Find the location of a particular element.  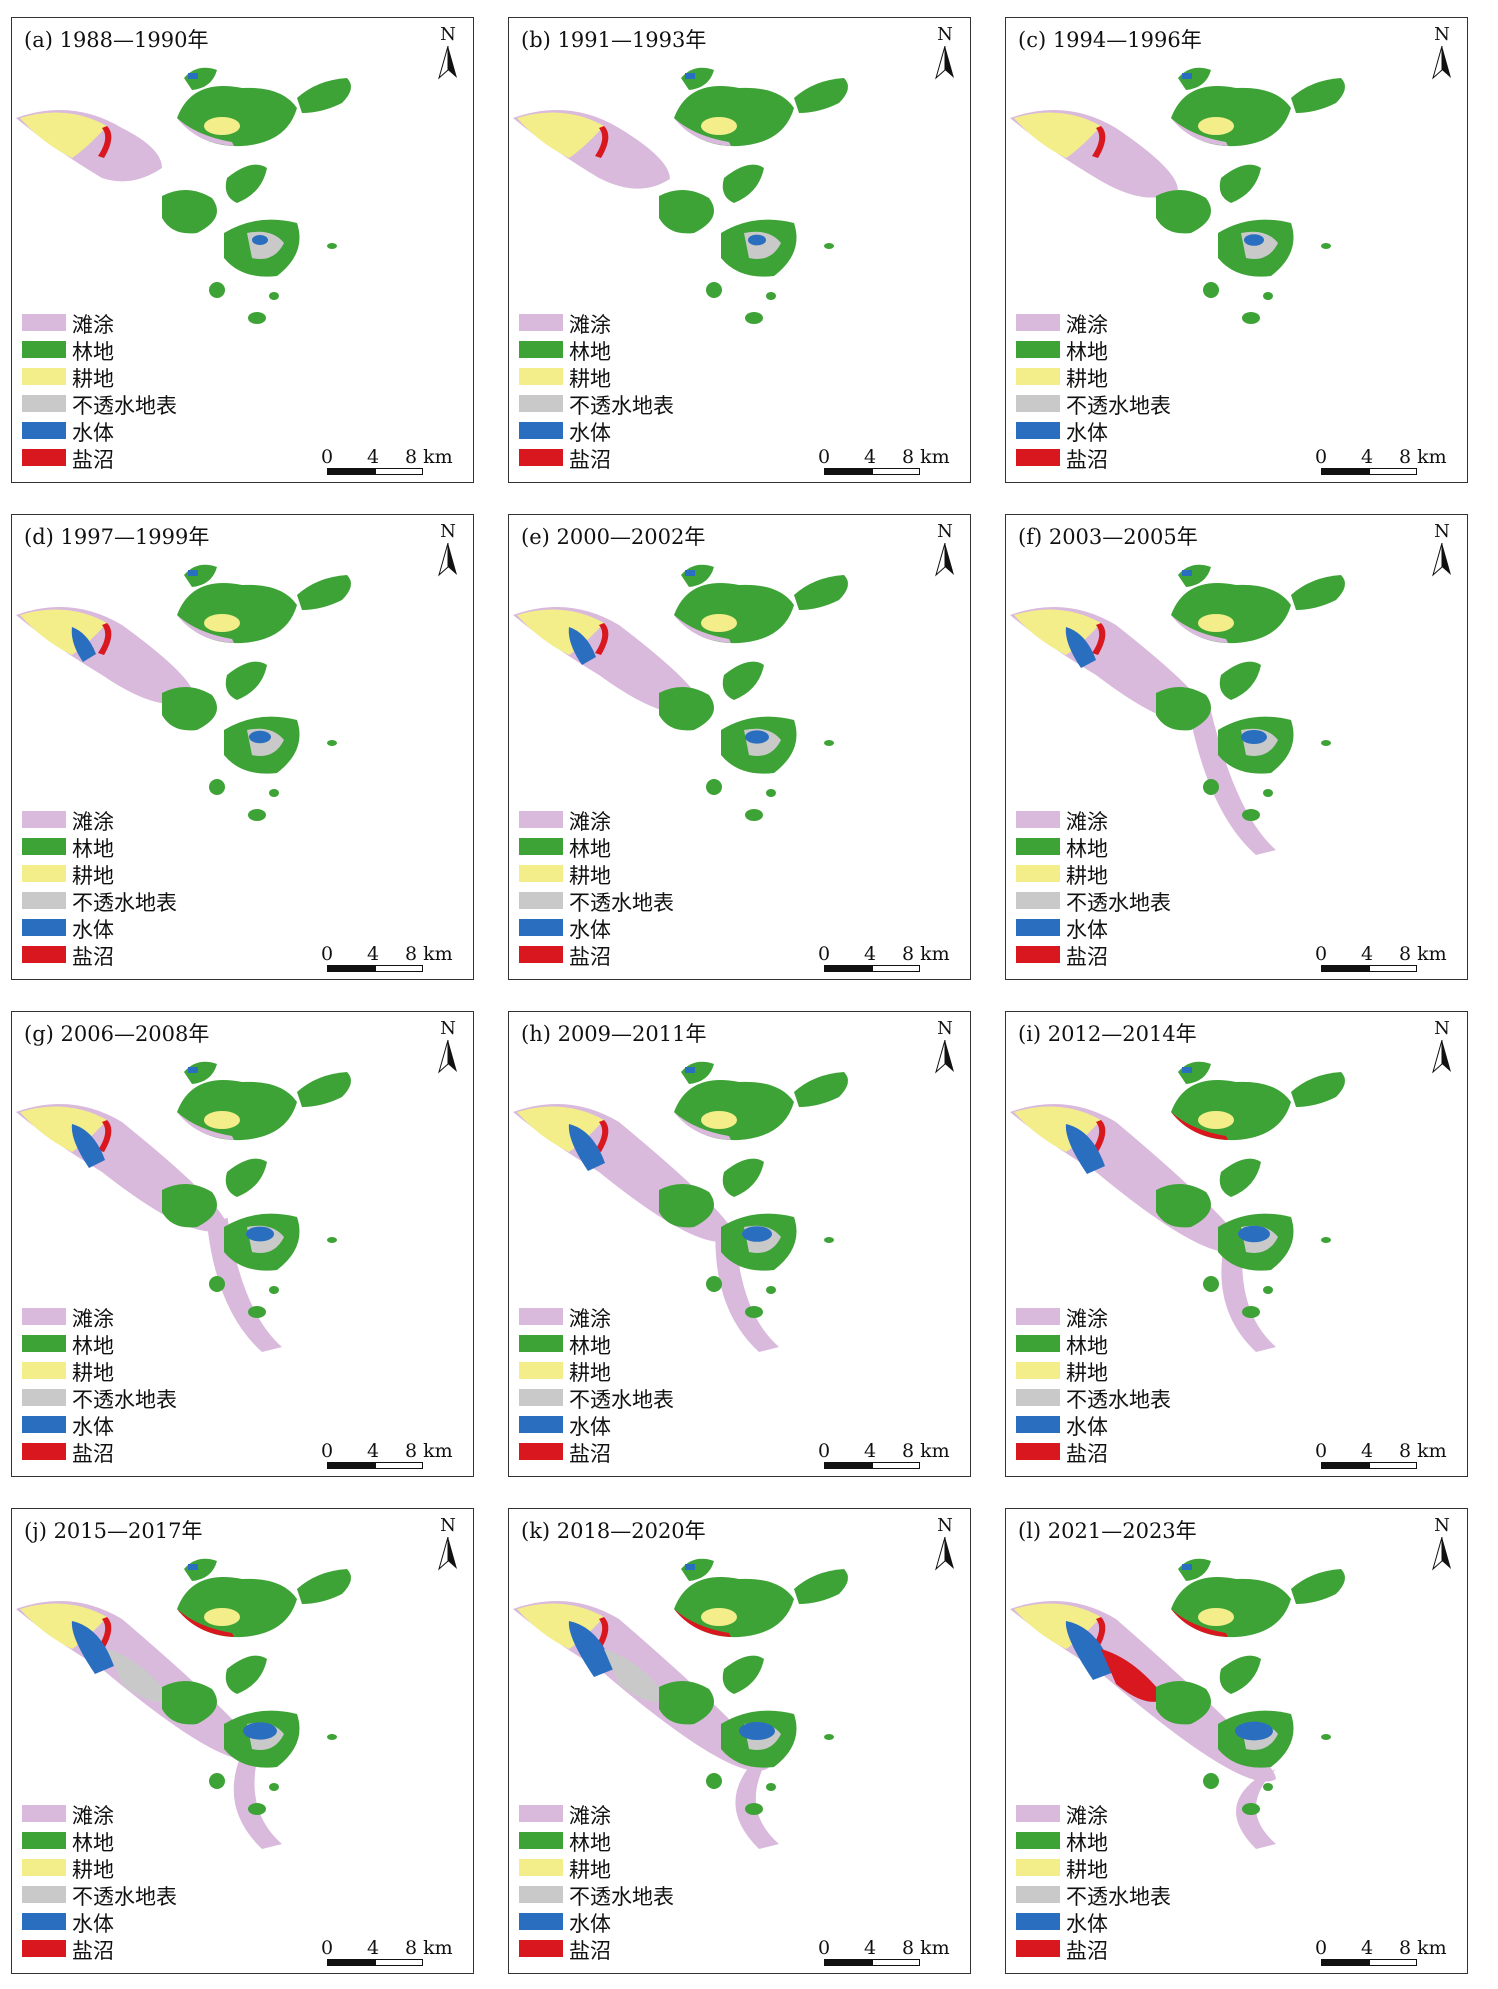

north-arrow: N is located at coordinates (448, 53).